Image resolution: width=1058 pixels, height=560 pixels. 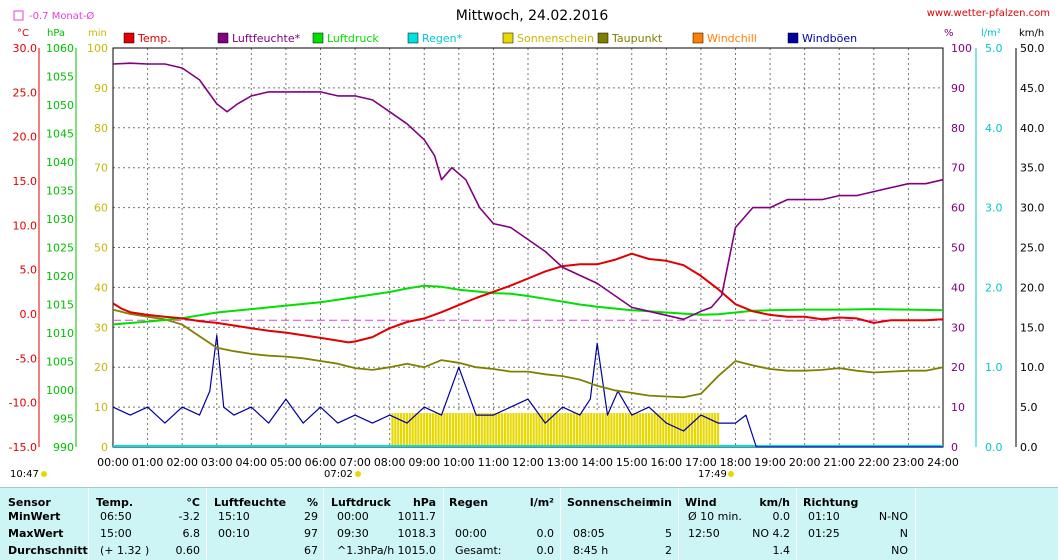 What do you see at coordinates (698, 38) in the screenshot?
I see `legend-swatch-windchill` at bounding box center [698, 38].